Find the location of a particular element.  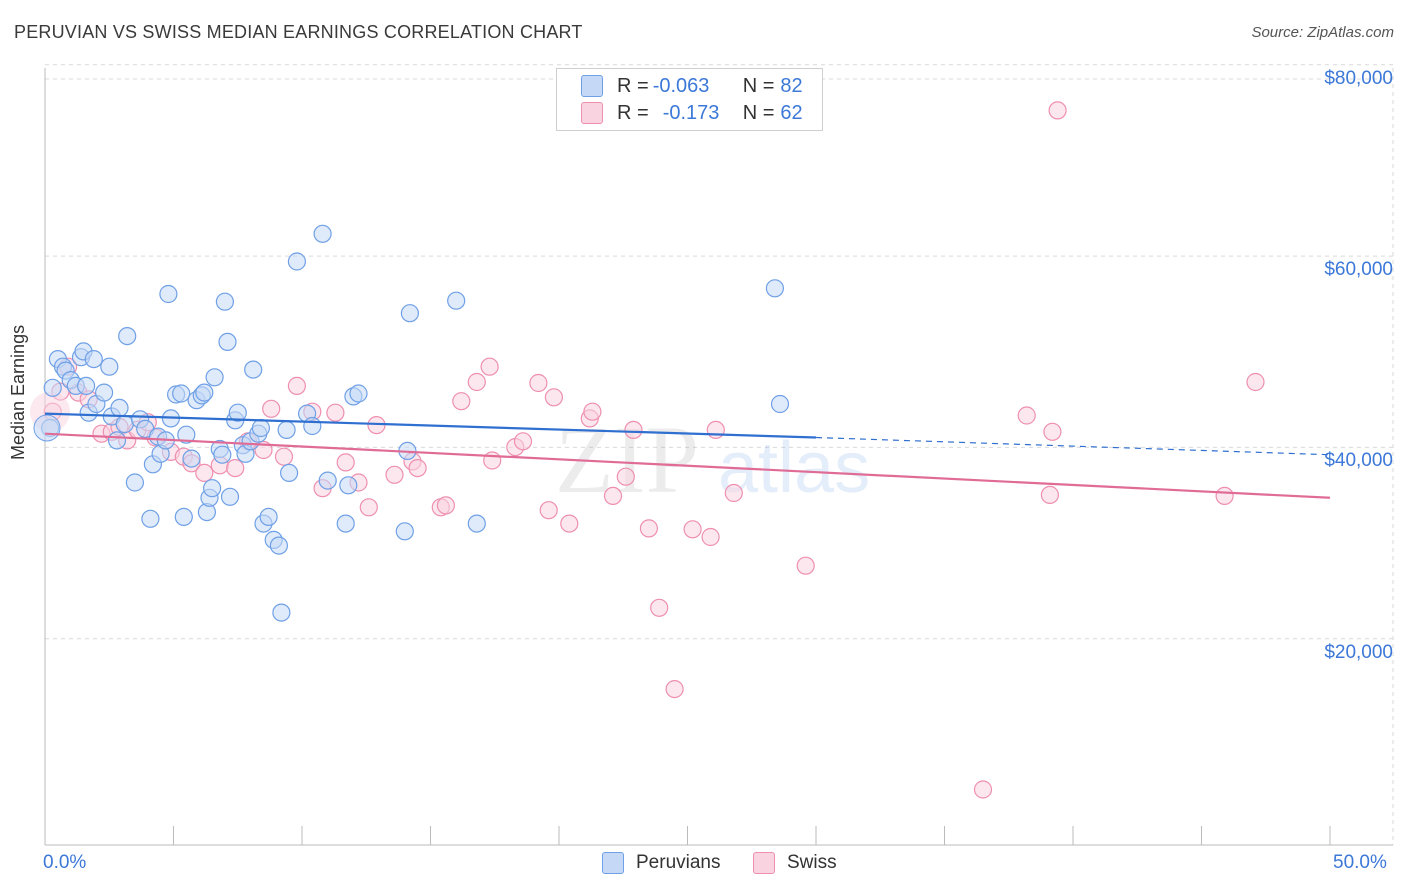

peruvians-swatch is located at coordinates (613, 863).